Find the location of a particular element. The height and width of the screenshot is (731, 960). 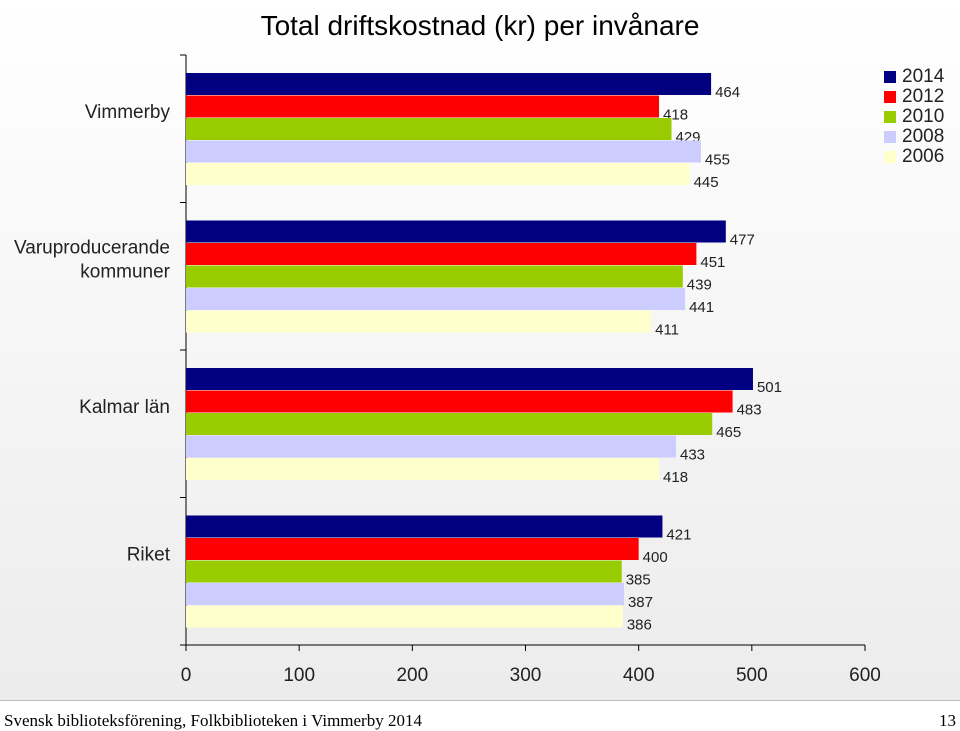

legend-item: 2010 is located at coordinates (914, 117).